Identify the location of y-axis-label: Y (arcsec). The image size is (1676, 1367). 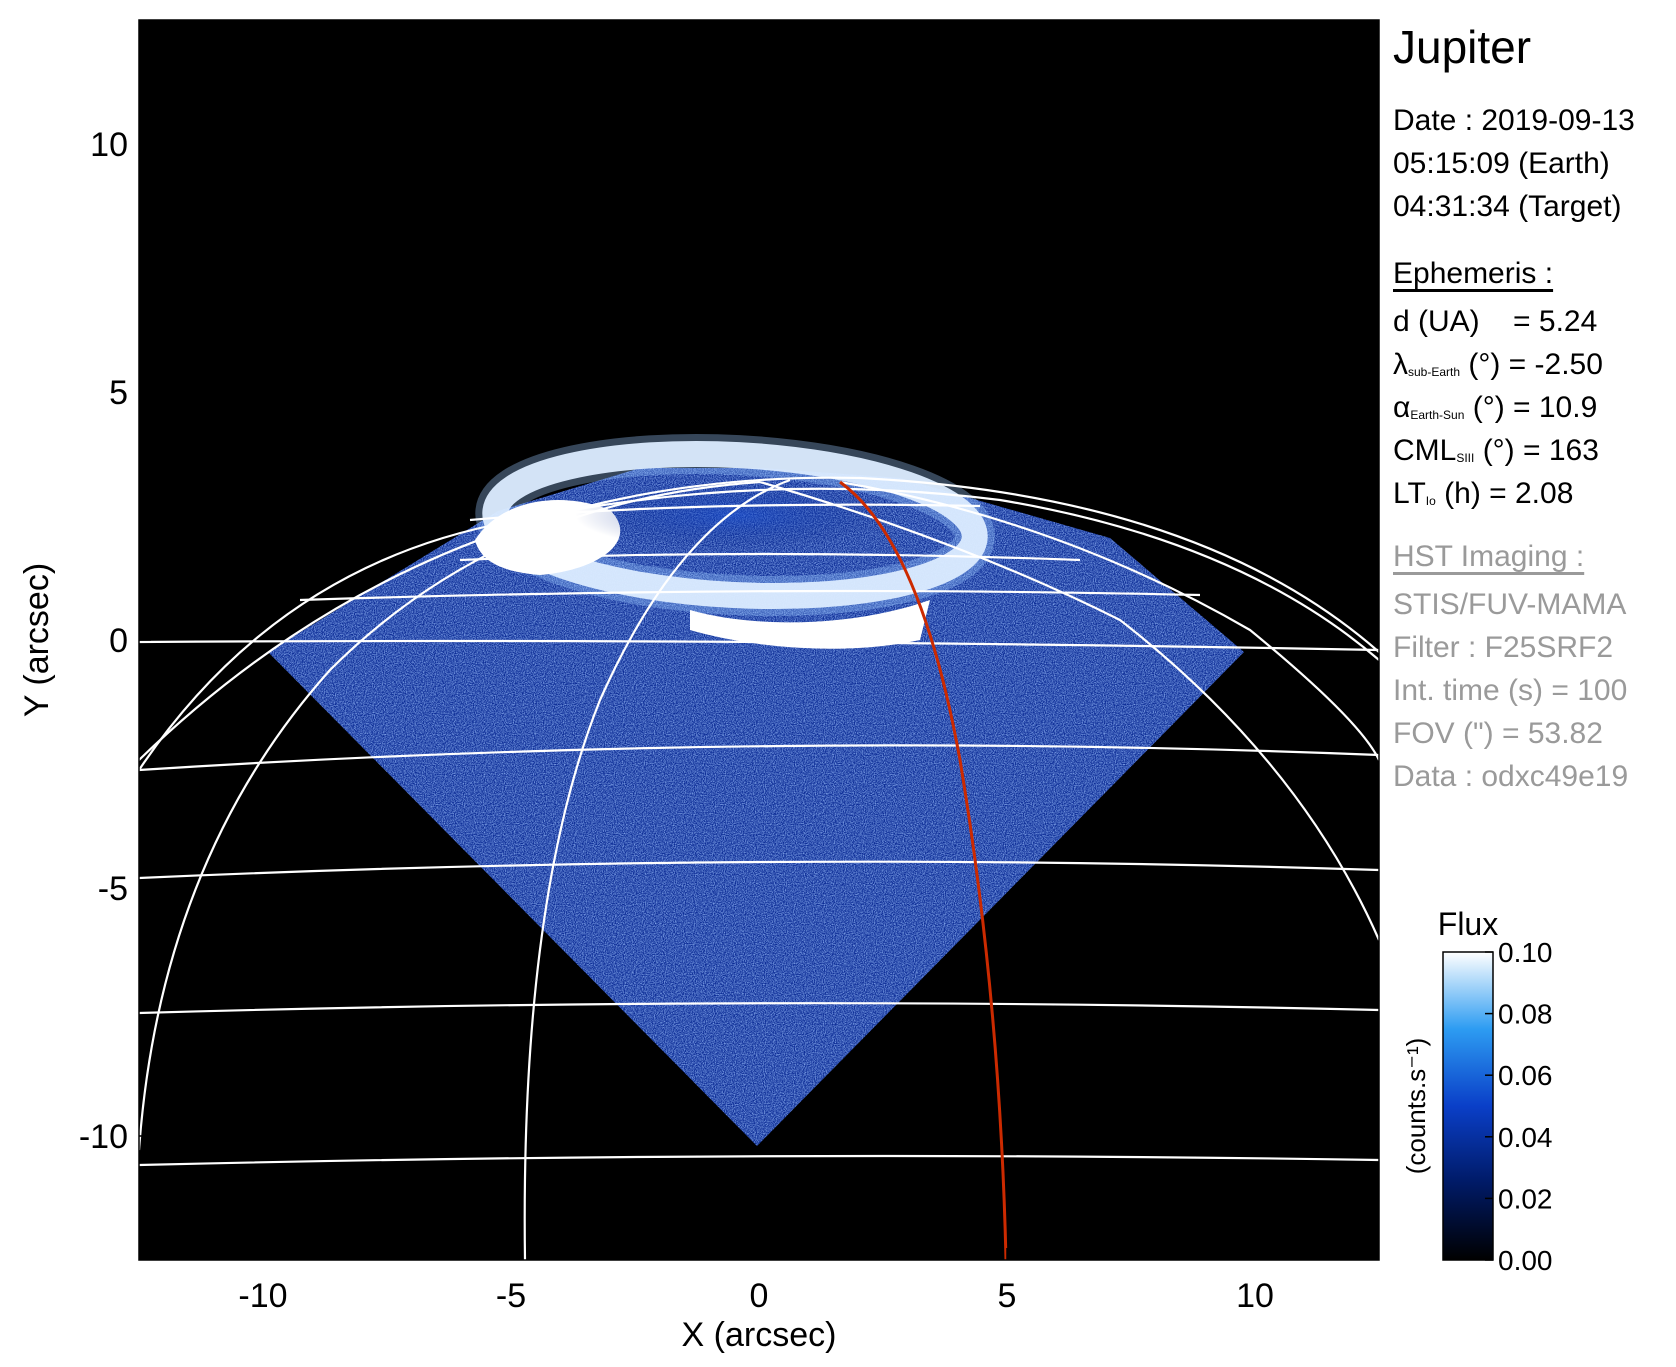
(37, 640).